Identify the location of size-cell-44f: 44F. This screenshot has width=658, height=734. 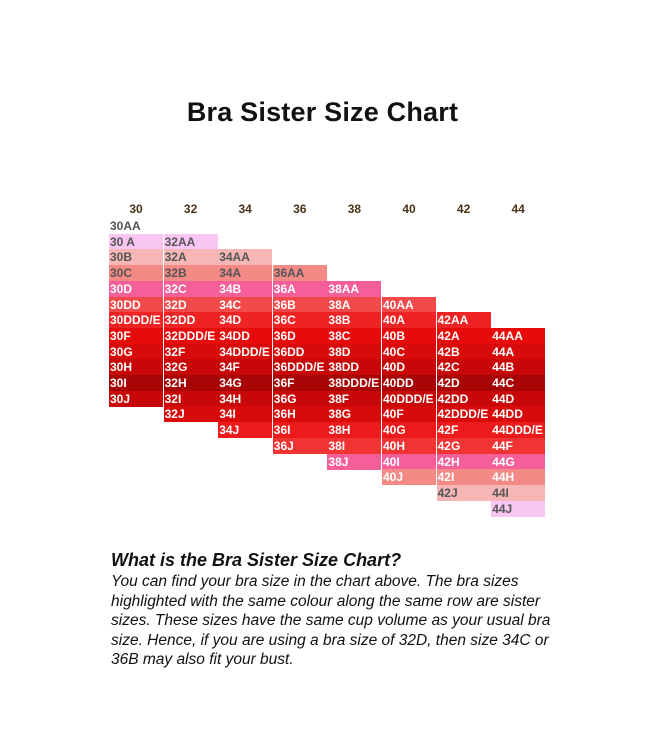
(518, 445).